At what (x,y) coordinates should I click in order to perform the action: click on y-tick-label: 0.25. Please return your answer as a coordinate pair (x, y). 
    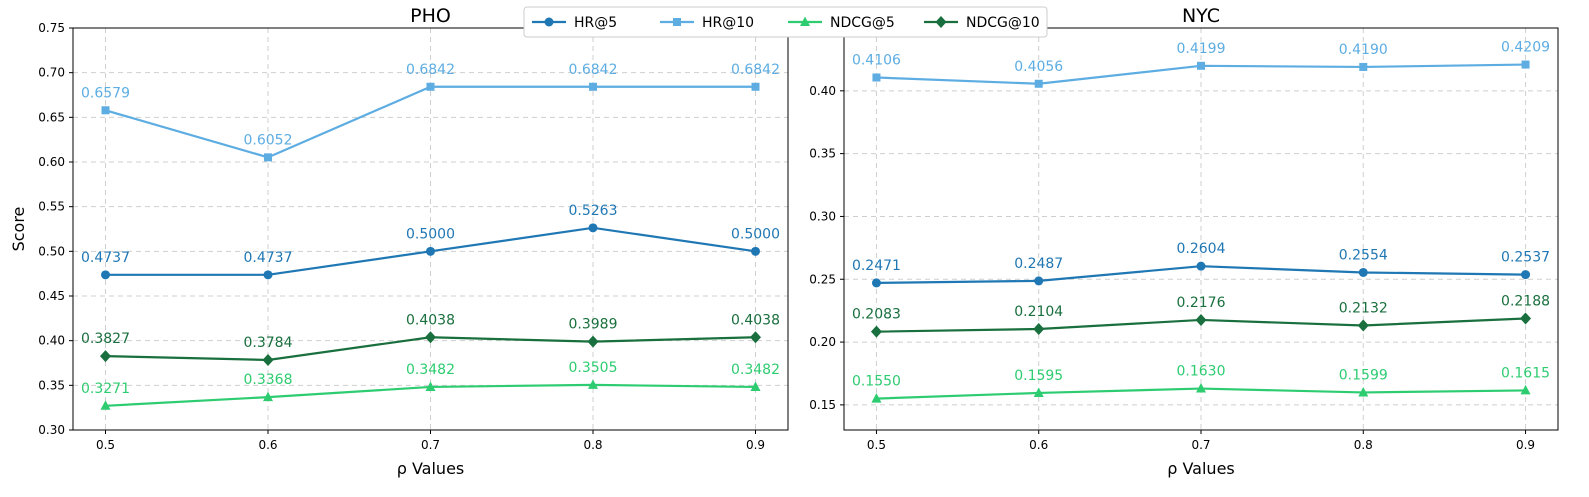
    Looking at the image, I should click on (822, 279).